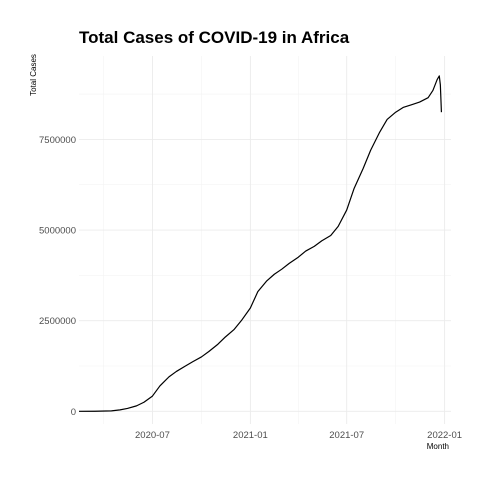 The image size is (480, 480). Describe the element at coordinates (250, 435) in the screenshot. I see `x-tick-label: 2021-01` at that location.